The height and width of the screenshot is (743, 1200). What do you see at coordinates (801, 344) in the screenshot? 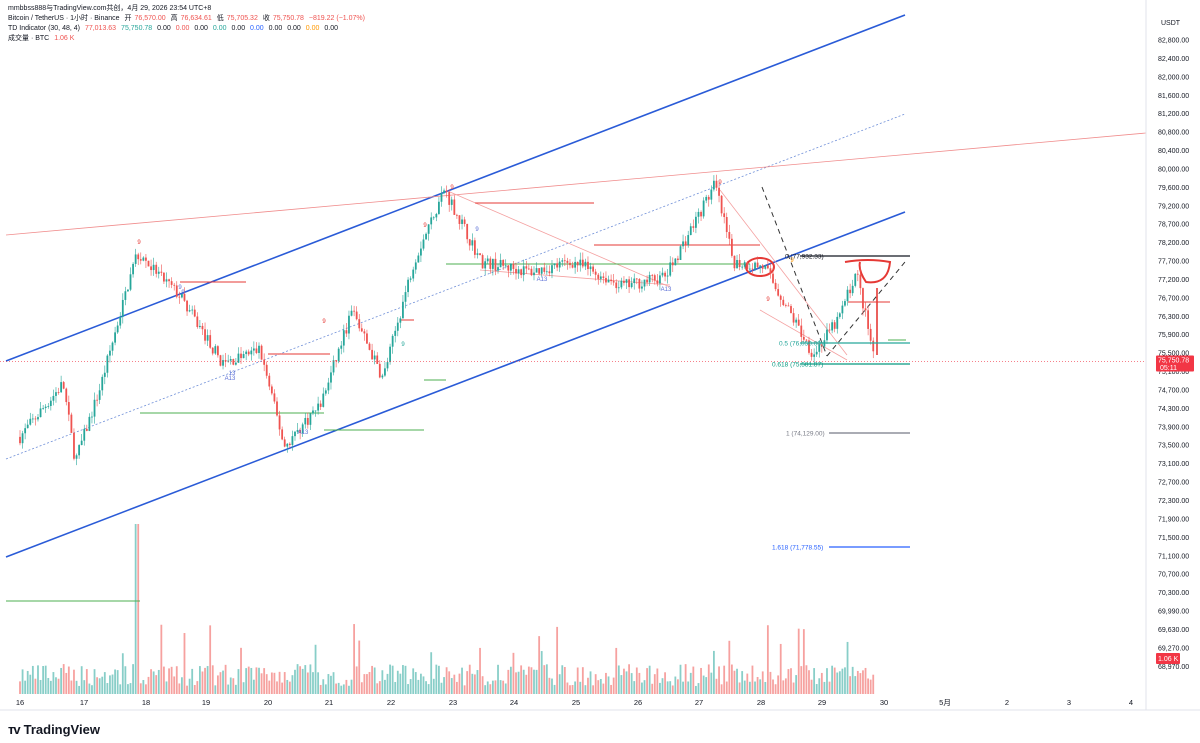
I see `fib-level-label: 0.5 (76,050.00)` at bounding box center [801, 344].